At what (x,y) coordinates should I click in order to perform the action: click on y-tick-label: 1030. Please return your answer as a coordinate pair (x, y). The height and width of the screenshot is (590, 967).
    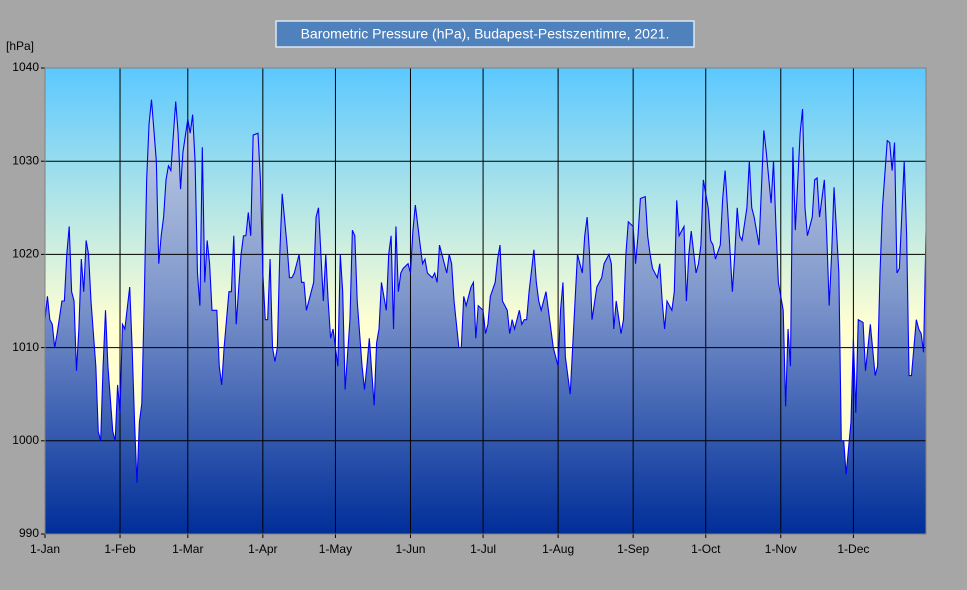
    Looking at the image, I should click on (25, 160).